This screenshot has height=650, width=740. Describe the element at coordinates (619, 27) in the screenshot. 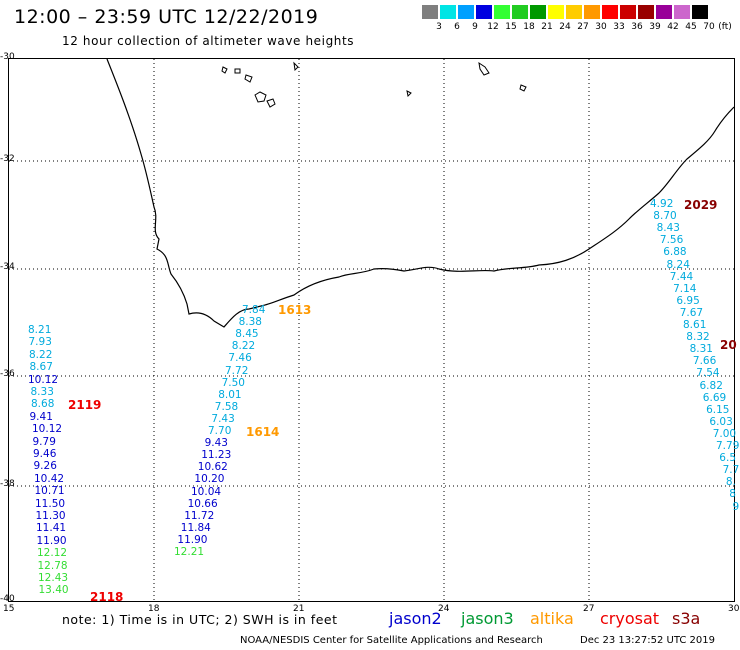

I see `legend-label: 33` at that location.